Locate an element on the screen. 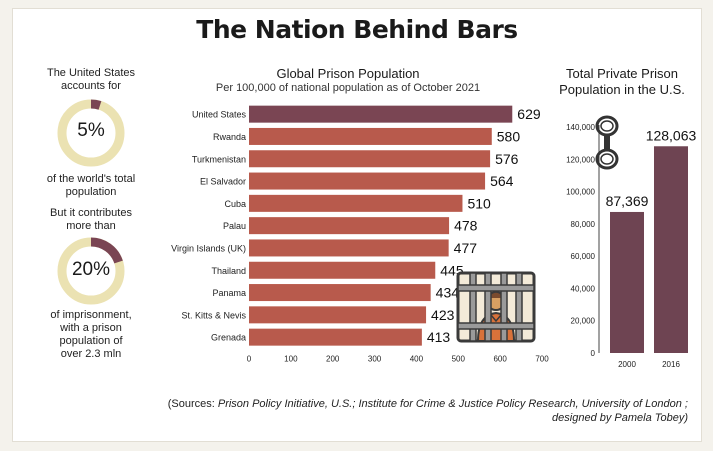 This screenshot has width=713, height=451. private-title-line2: Population in the U.S. is located at coordinates (622, 89).